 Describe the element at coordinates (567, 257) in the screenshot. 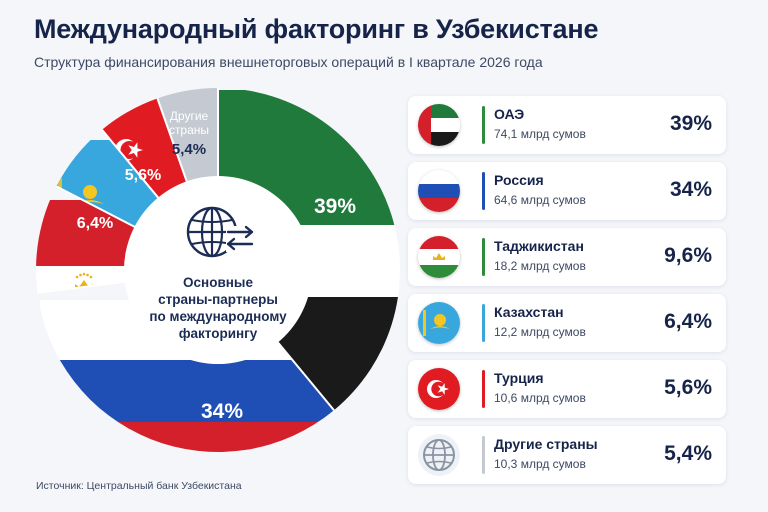

I see `legend-card-tajikistan: Таджикистан 18,2 млрд сумов 9,6%` at that location.